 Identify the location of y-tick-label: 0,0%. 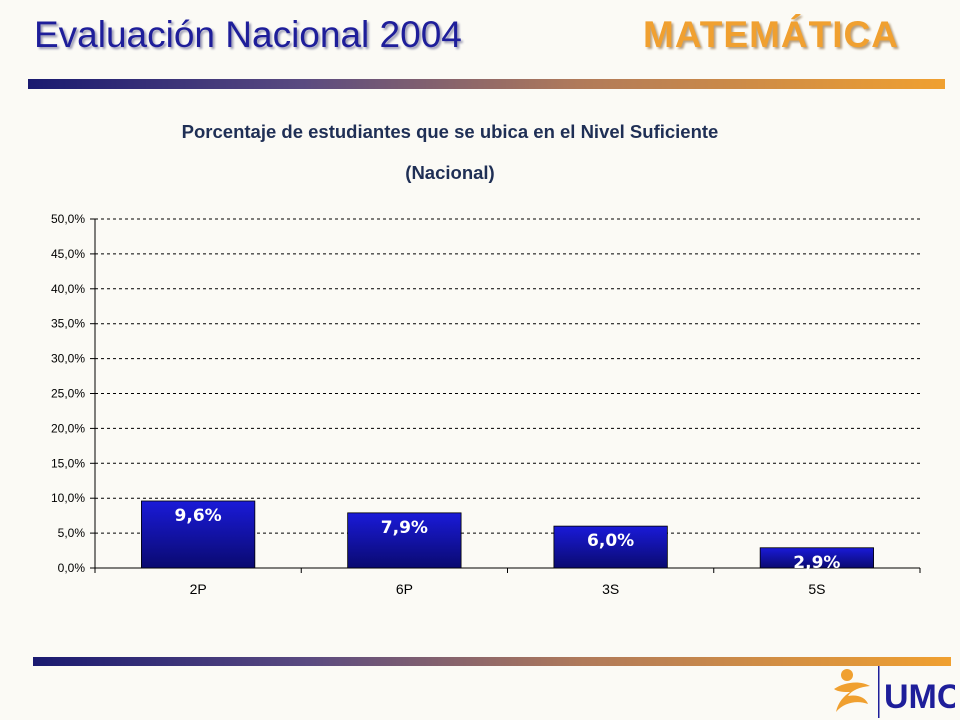
(72, 568).